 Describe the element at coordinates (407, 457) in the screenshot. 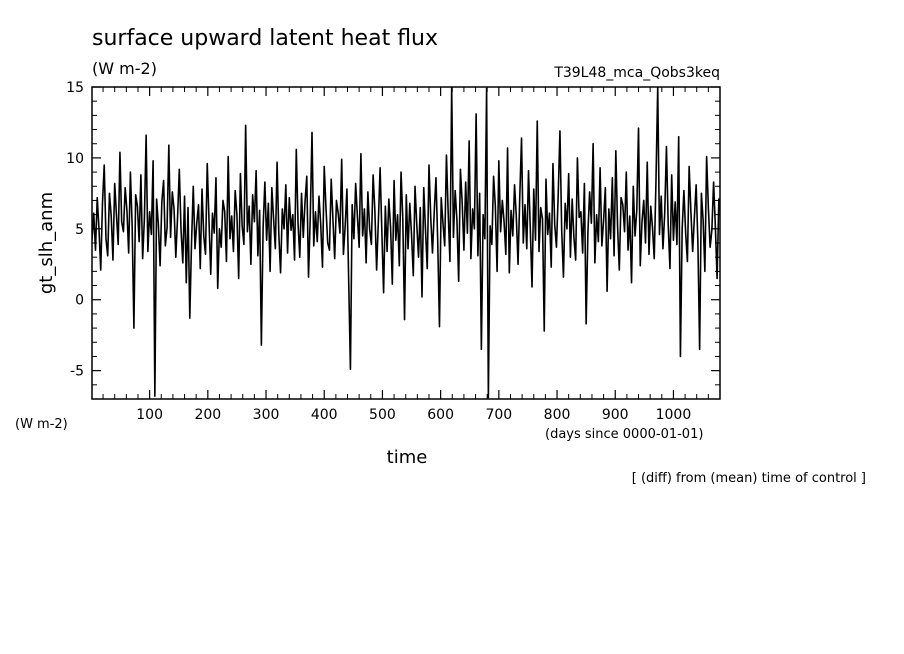

I see `x-axis-label: time` at that location.